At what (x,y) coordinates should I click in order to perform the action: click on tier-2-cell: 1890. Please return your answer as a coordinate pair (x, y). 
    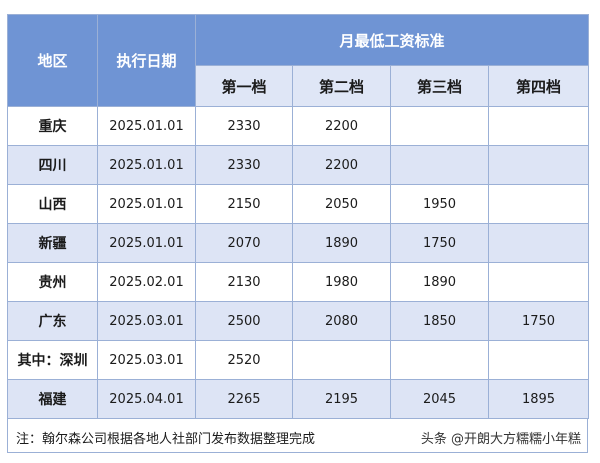
    Looking at the image, I should click on (341, 243).